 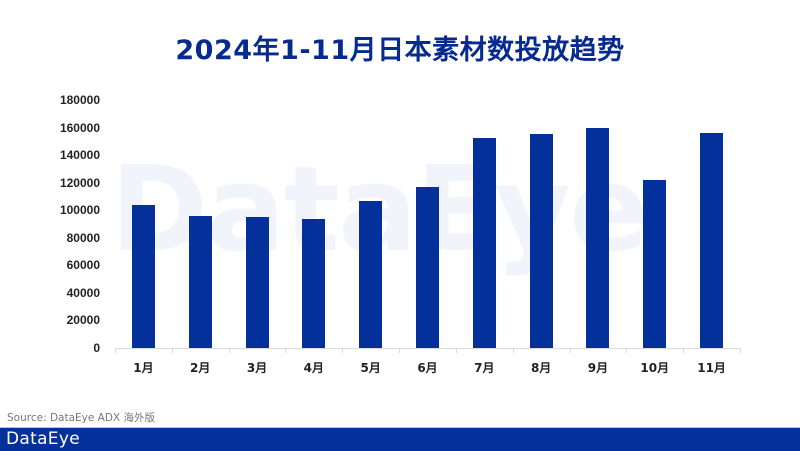 What do you see at coordinates (257, 368) in the screenshot?
I see `x-tick-label: 3月` at bounding box center [257, 368].